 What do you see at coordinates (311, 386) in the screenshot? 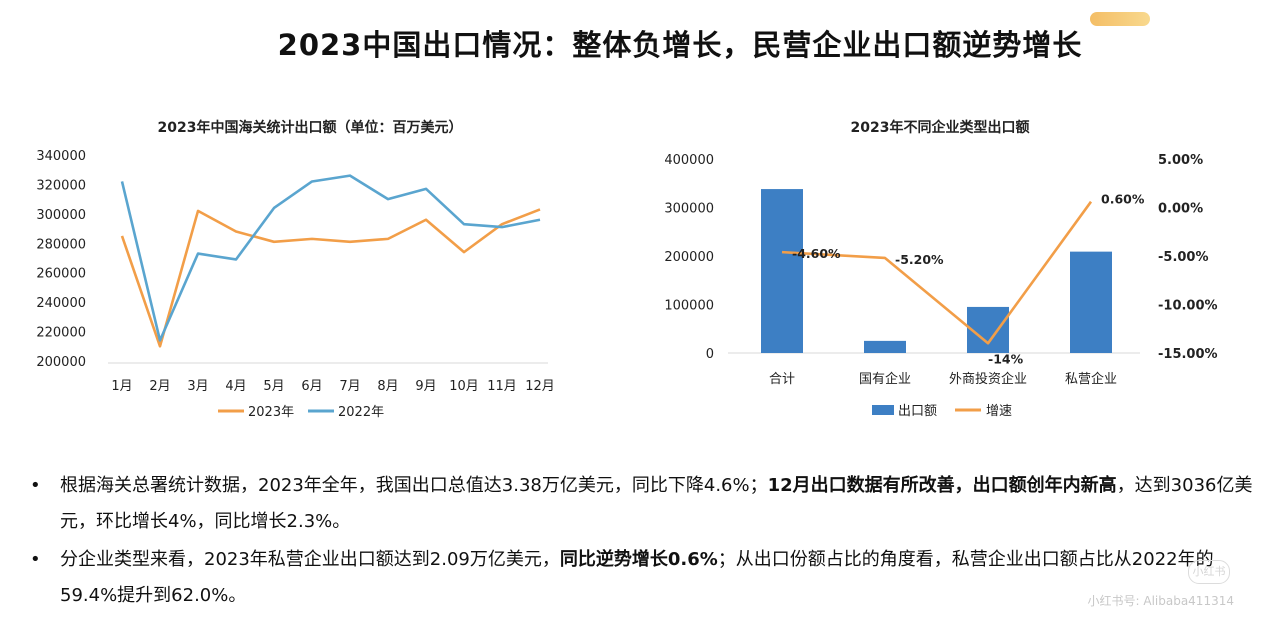
I see `x-tick-label: 6月` at bounding box center [311, 386].